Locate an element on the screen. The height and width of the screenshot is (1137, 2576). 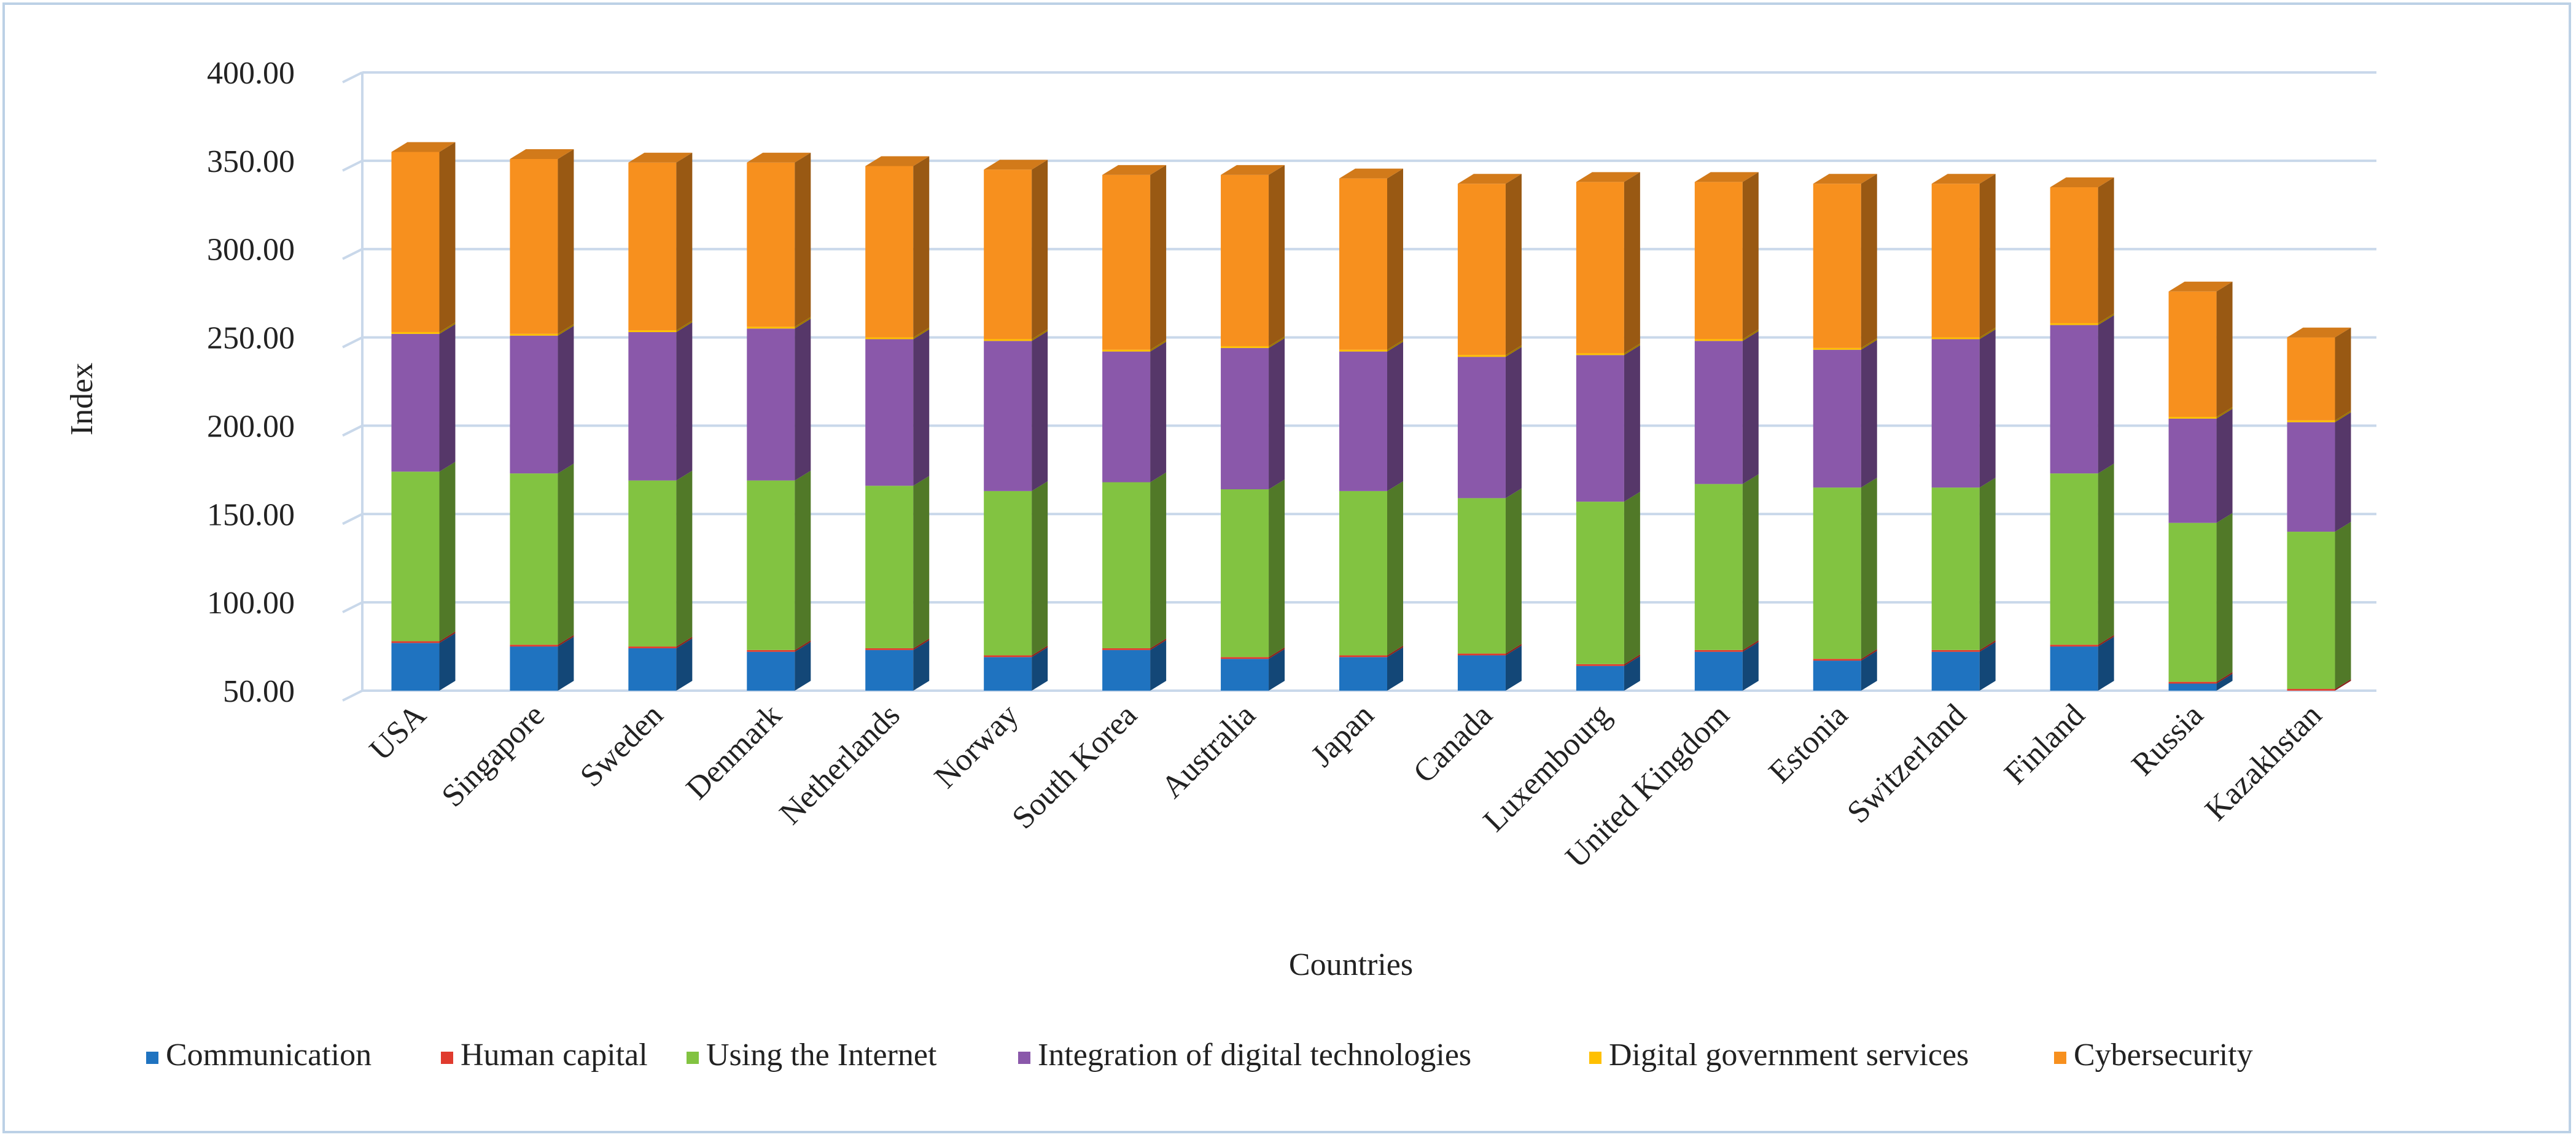
x-category-label: Netherlands is located at coordinates (840, 764).